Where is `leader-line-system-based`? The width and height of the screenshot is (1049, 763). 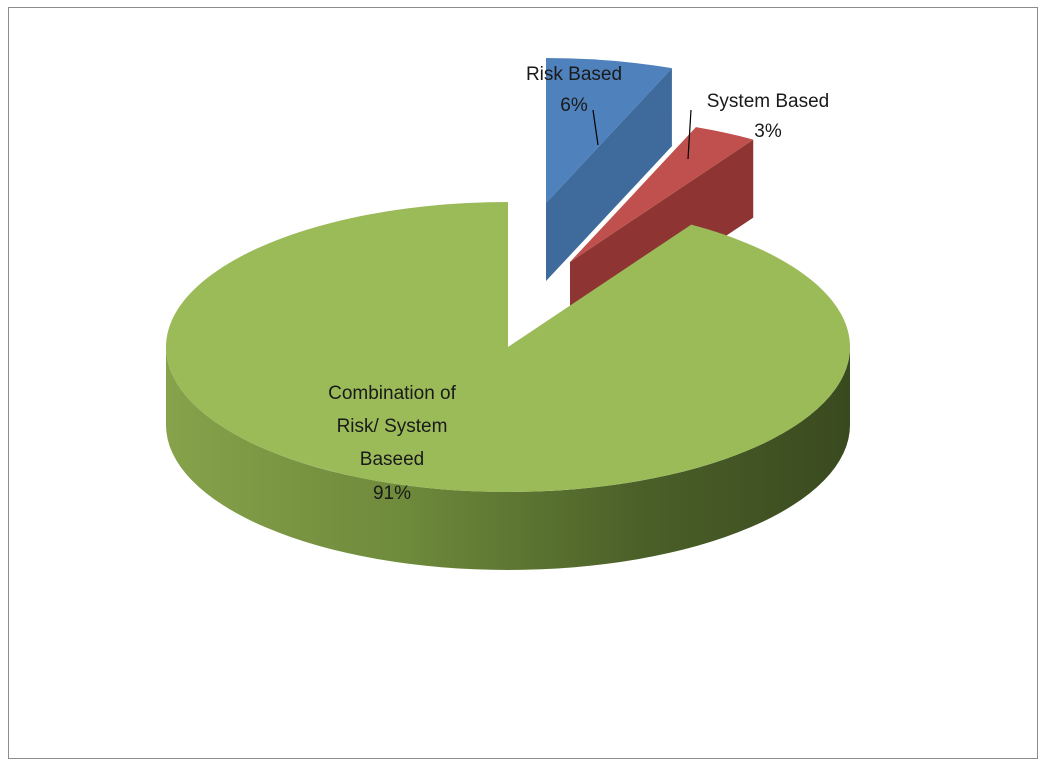 leader-line-system-based is located at coordinates (689, 134).